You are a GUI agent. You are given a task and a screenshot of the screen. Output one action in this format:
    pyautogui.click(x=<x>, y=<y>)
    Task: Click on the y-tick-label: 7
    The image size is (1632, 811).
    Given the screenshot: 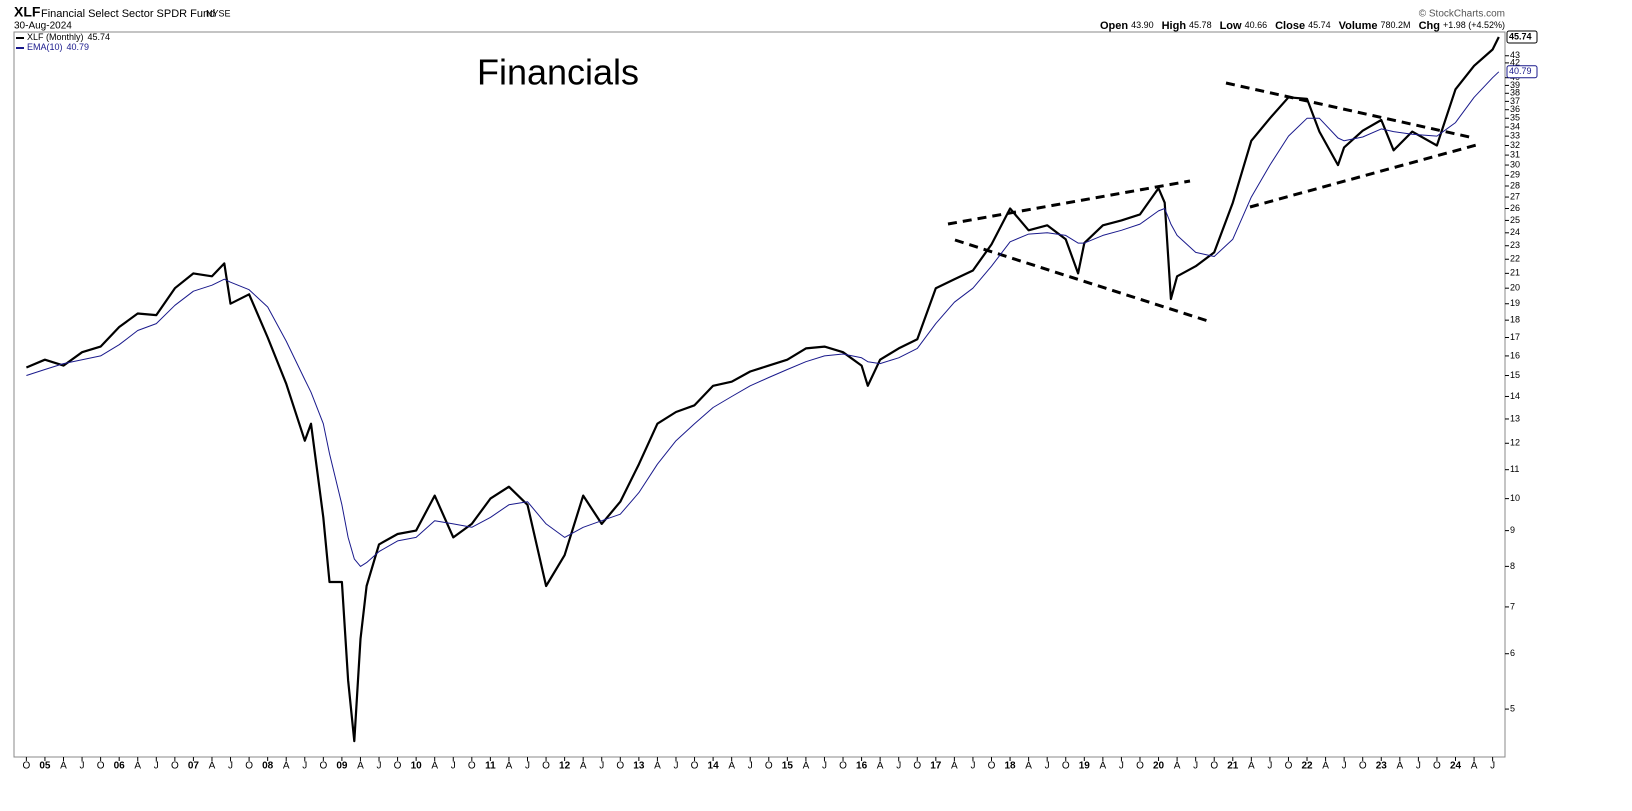 What is the action you would take?
    pyautogui.click(x=1512, y=606)
    